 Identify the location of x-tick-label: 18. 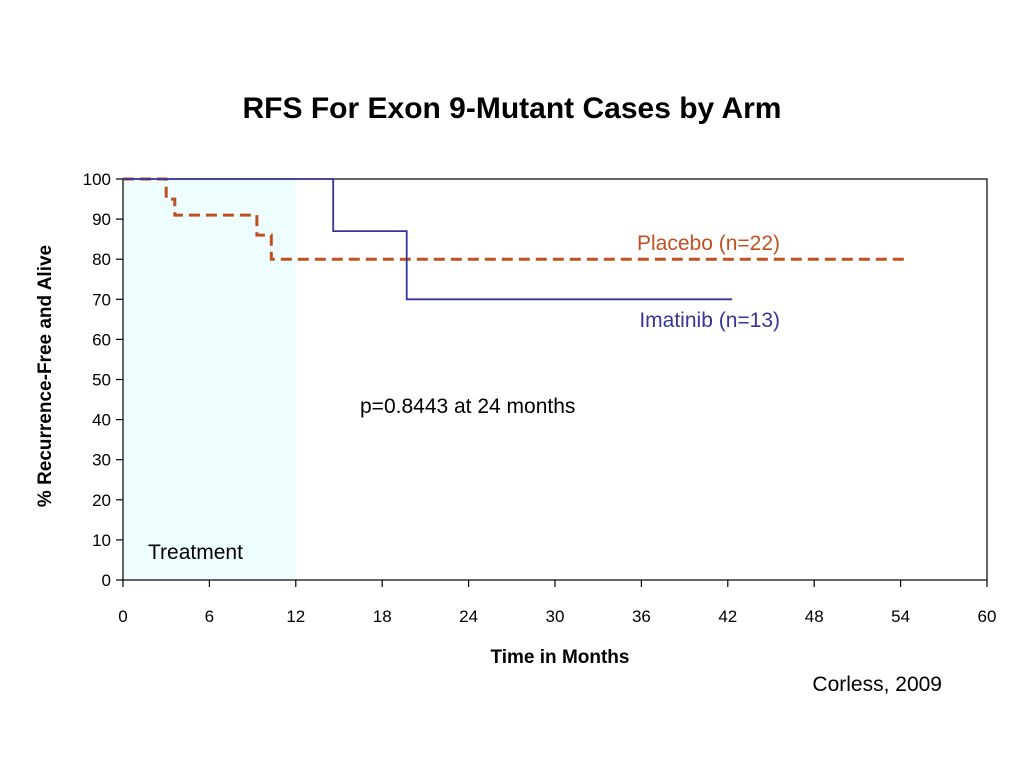
(382, 616).